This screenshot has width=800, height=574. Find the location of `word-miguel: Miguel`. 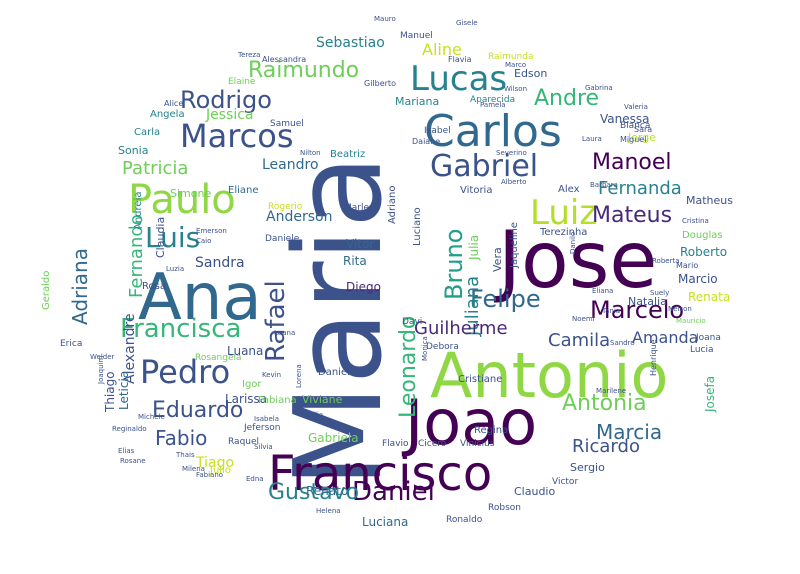

word-miguel: Miguel is located at coordinates (633, 139).